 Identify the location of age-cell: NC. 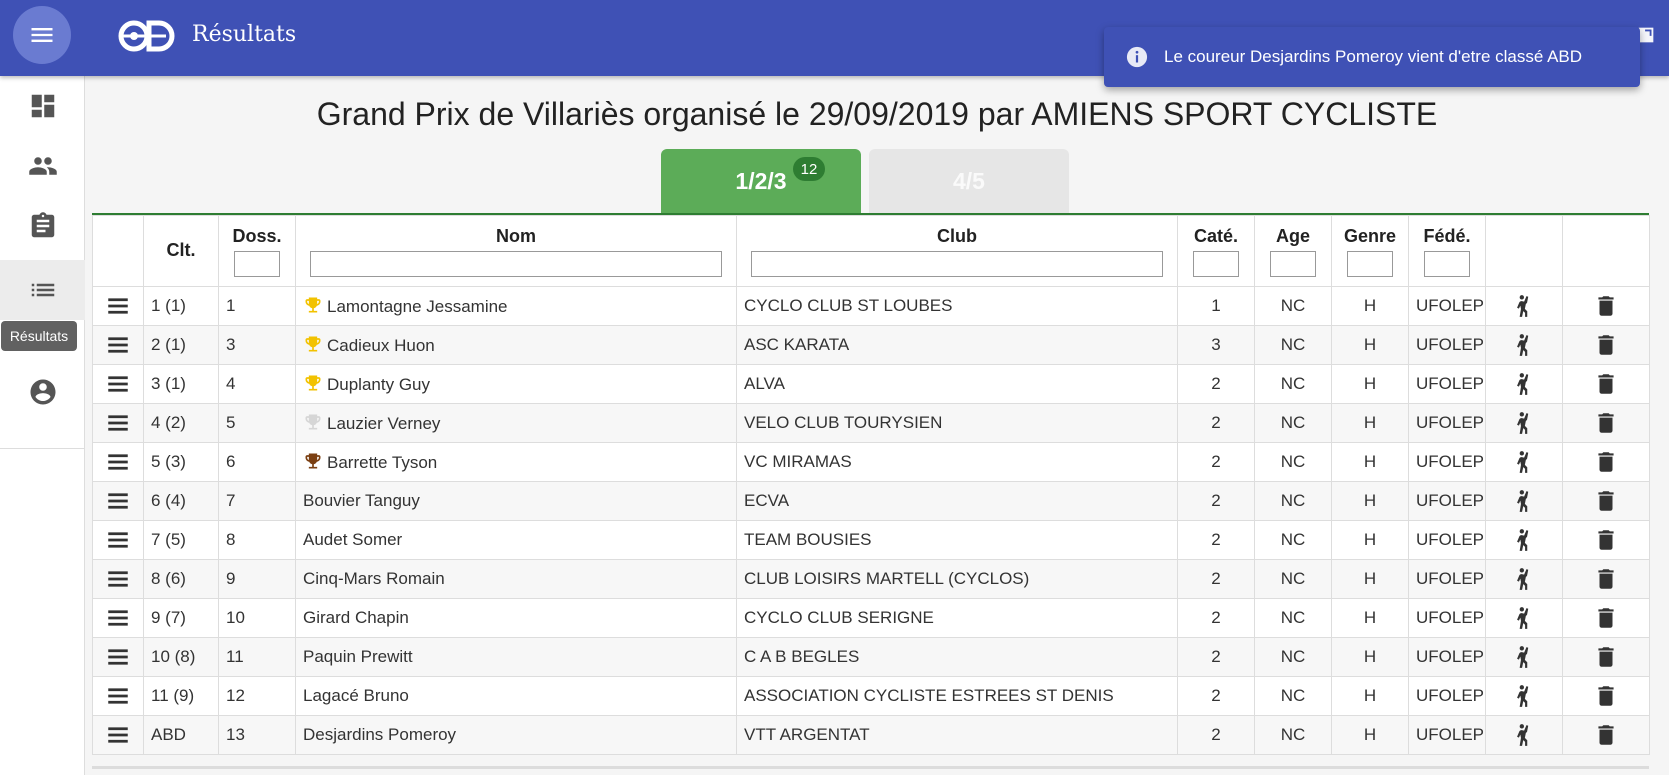
(1293, 306).